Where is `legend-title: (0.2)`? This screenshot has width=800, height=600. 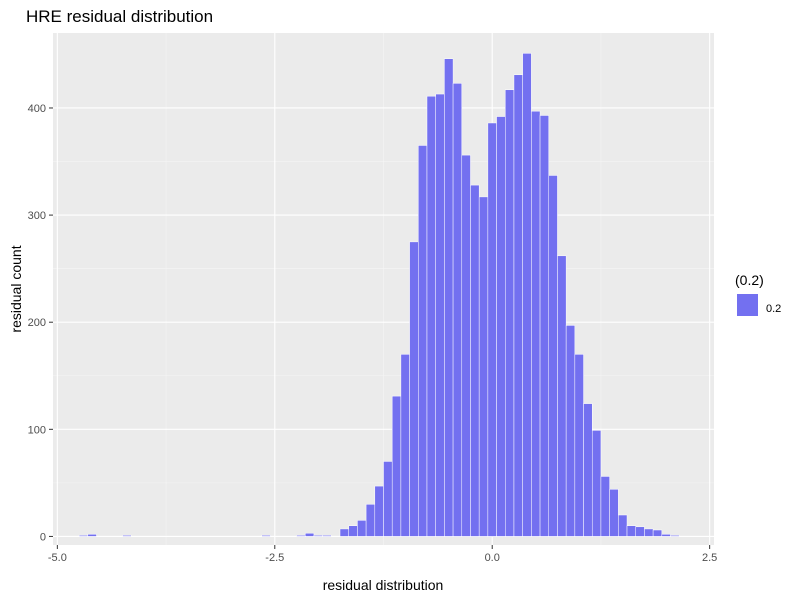 legend-title: (0.2) is located at coordinates (749, 280).